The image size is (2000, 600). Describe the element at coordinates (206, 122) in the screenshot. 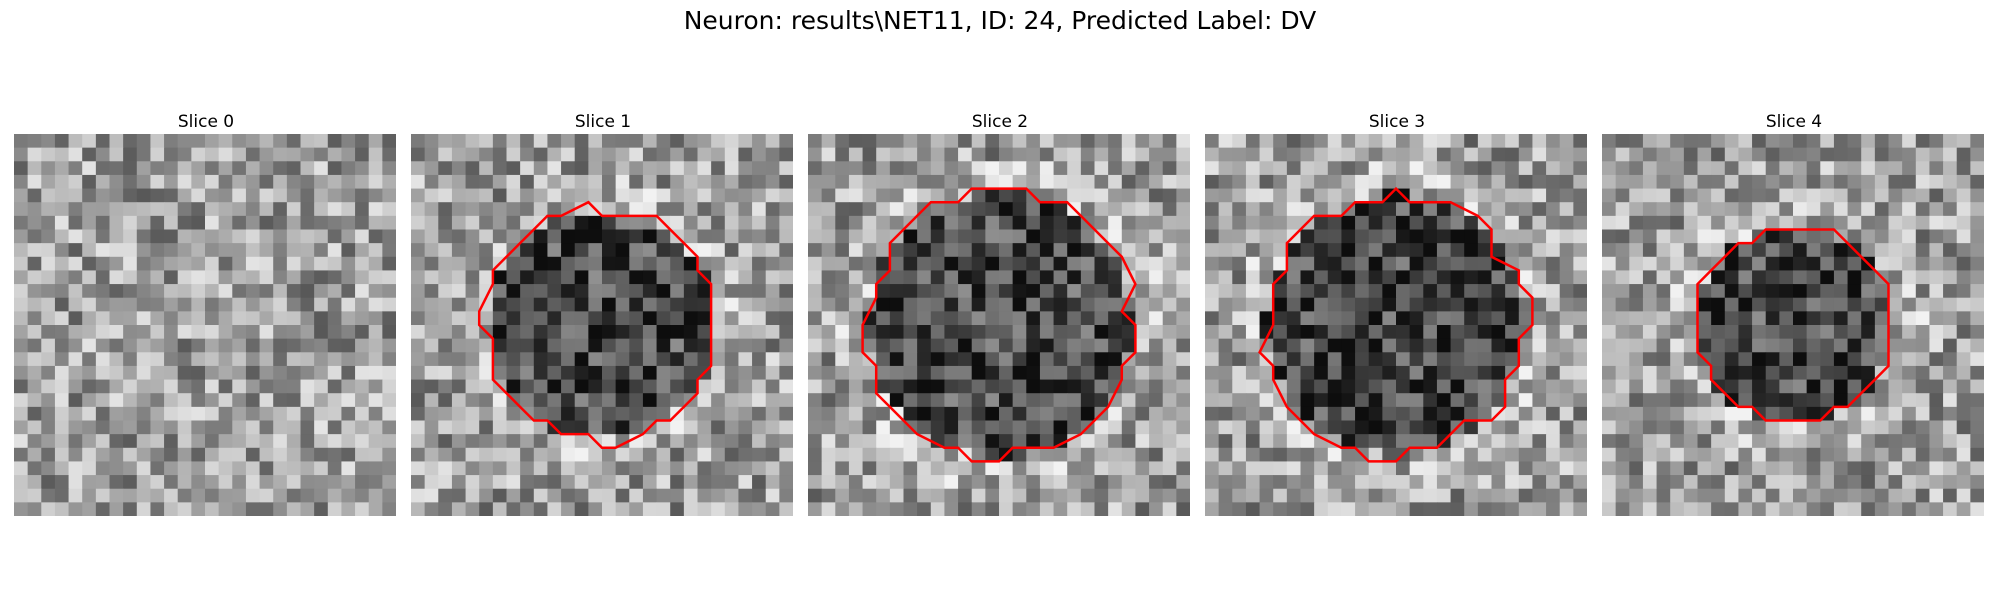

I see `slice-title: Slice 0` at that location.